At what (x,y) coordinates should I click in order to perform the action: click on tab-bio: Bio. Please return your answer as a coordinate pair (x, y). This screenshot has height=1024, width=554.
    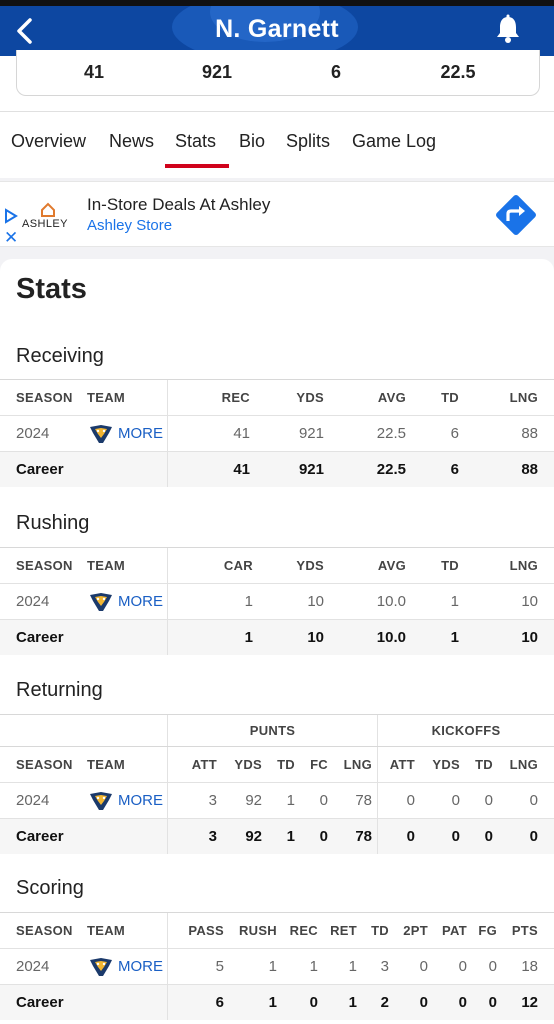
    Looking at the image, I should click on (252, 141).